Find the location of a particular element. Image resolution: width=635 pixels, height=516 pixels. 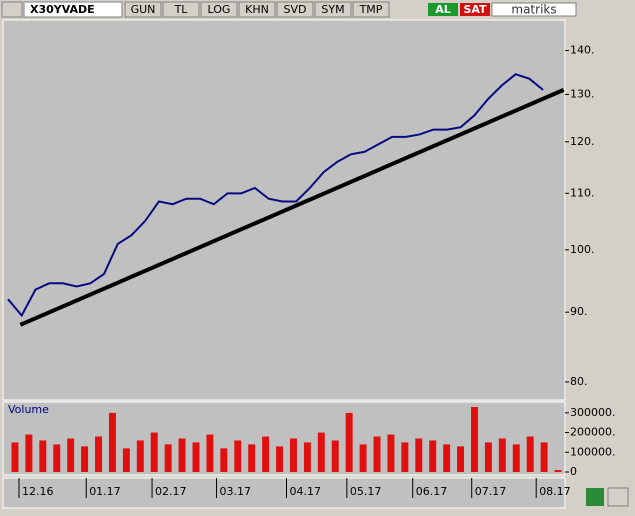

volume-title: Volume is located at coordinates (28, 409).